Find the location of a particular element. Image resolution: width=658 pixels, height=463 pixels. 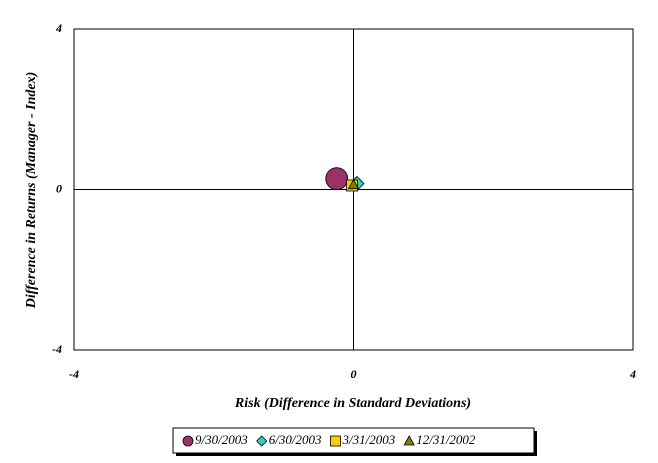

x-tick-label: -4 is located at coordinates (74, 374).